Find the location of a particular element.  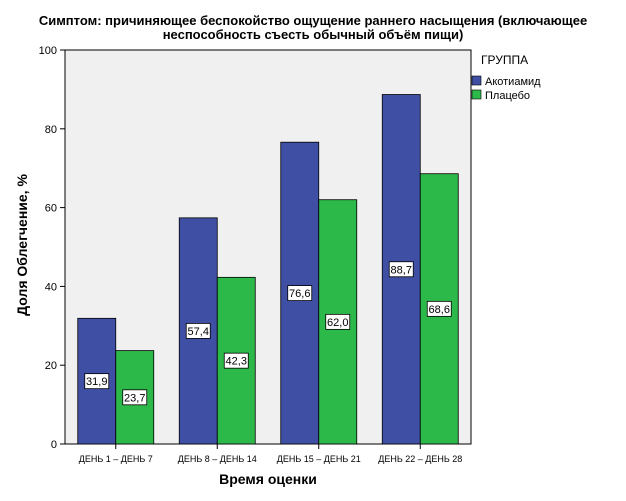

x-tick-label: ДЕНЬ 22 – ДЕНЬ 28 is located at coordinates (420, 459).